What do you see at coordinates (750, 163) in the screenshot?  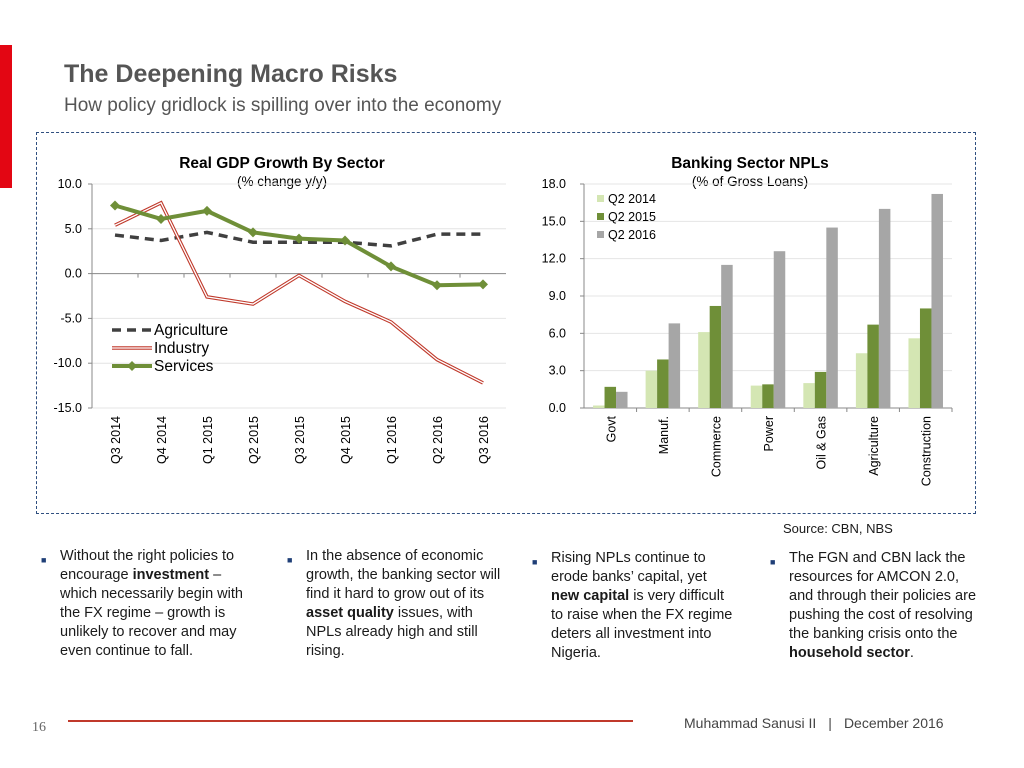 I see `npl-chart-title: Banking Sector NPLs` at bounding box center [750, 163].